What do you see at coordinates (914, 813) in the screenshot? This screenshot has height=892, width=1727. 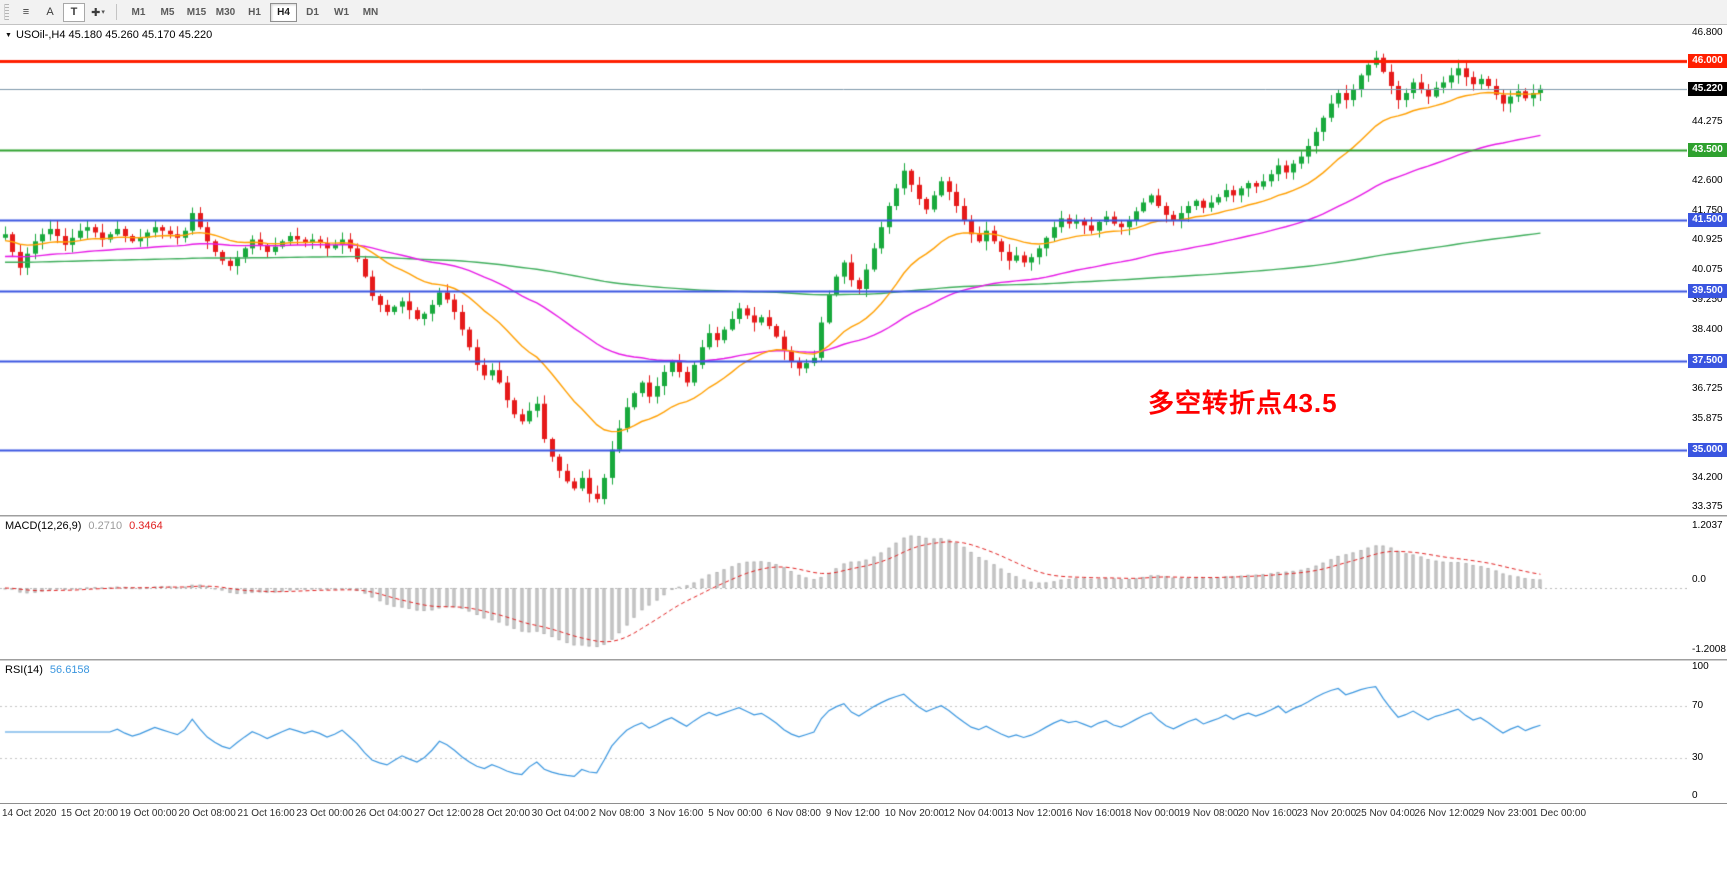 I see `time-axis-label: 10 Nov 20:00` at bounding box center [914, 813].